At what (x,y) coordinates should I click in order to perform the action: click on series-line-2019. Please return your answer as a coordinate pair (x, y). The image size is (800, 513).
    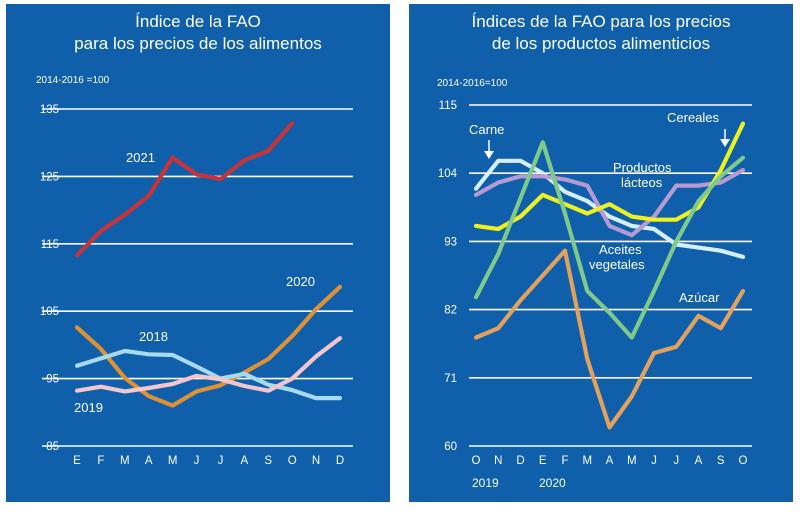
    Looking at the image, I should click on (208, 365).